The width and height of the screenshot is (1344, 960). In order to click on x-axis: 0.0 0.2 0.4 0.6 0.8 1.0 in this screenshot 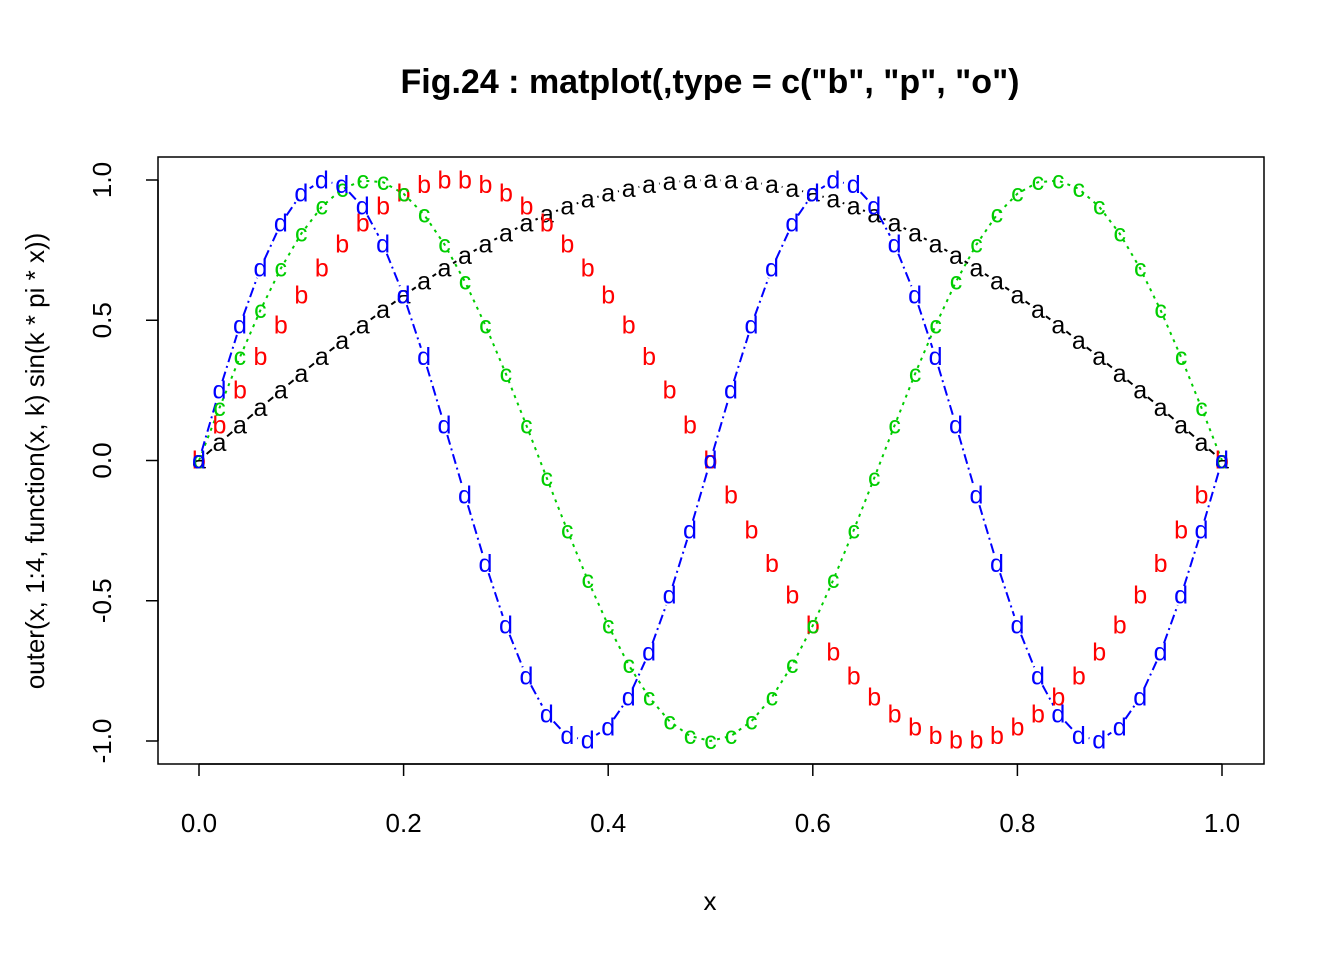, I will do `click(710, 800)`.